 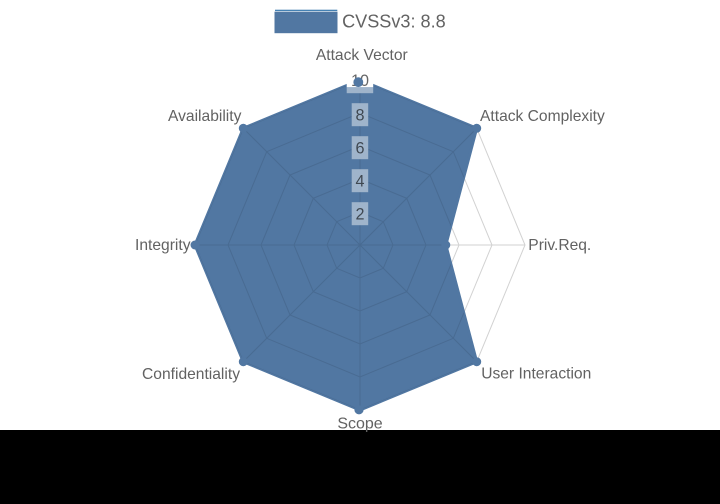 I want to click on svg-text: Confidentiality, so click(x=191, y=374).